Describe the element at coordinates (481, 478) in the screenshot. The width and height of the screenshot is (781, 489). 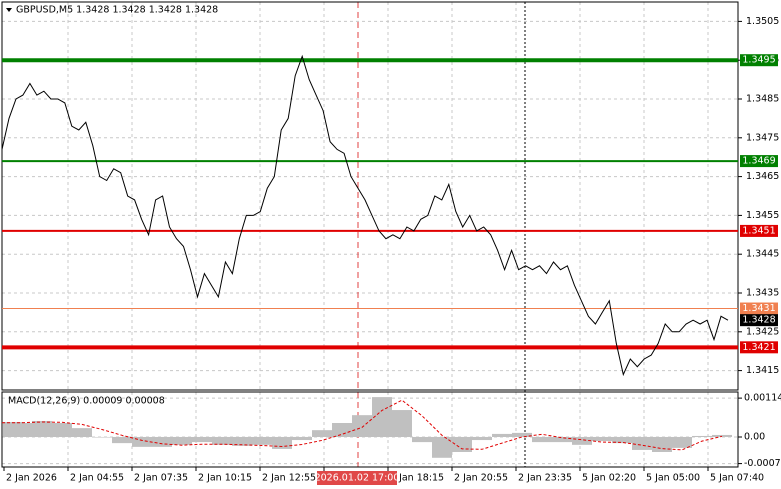
I see `x-tick-label: 2 Jan 20:55` at that location.